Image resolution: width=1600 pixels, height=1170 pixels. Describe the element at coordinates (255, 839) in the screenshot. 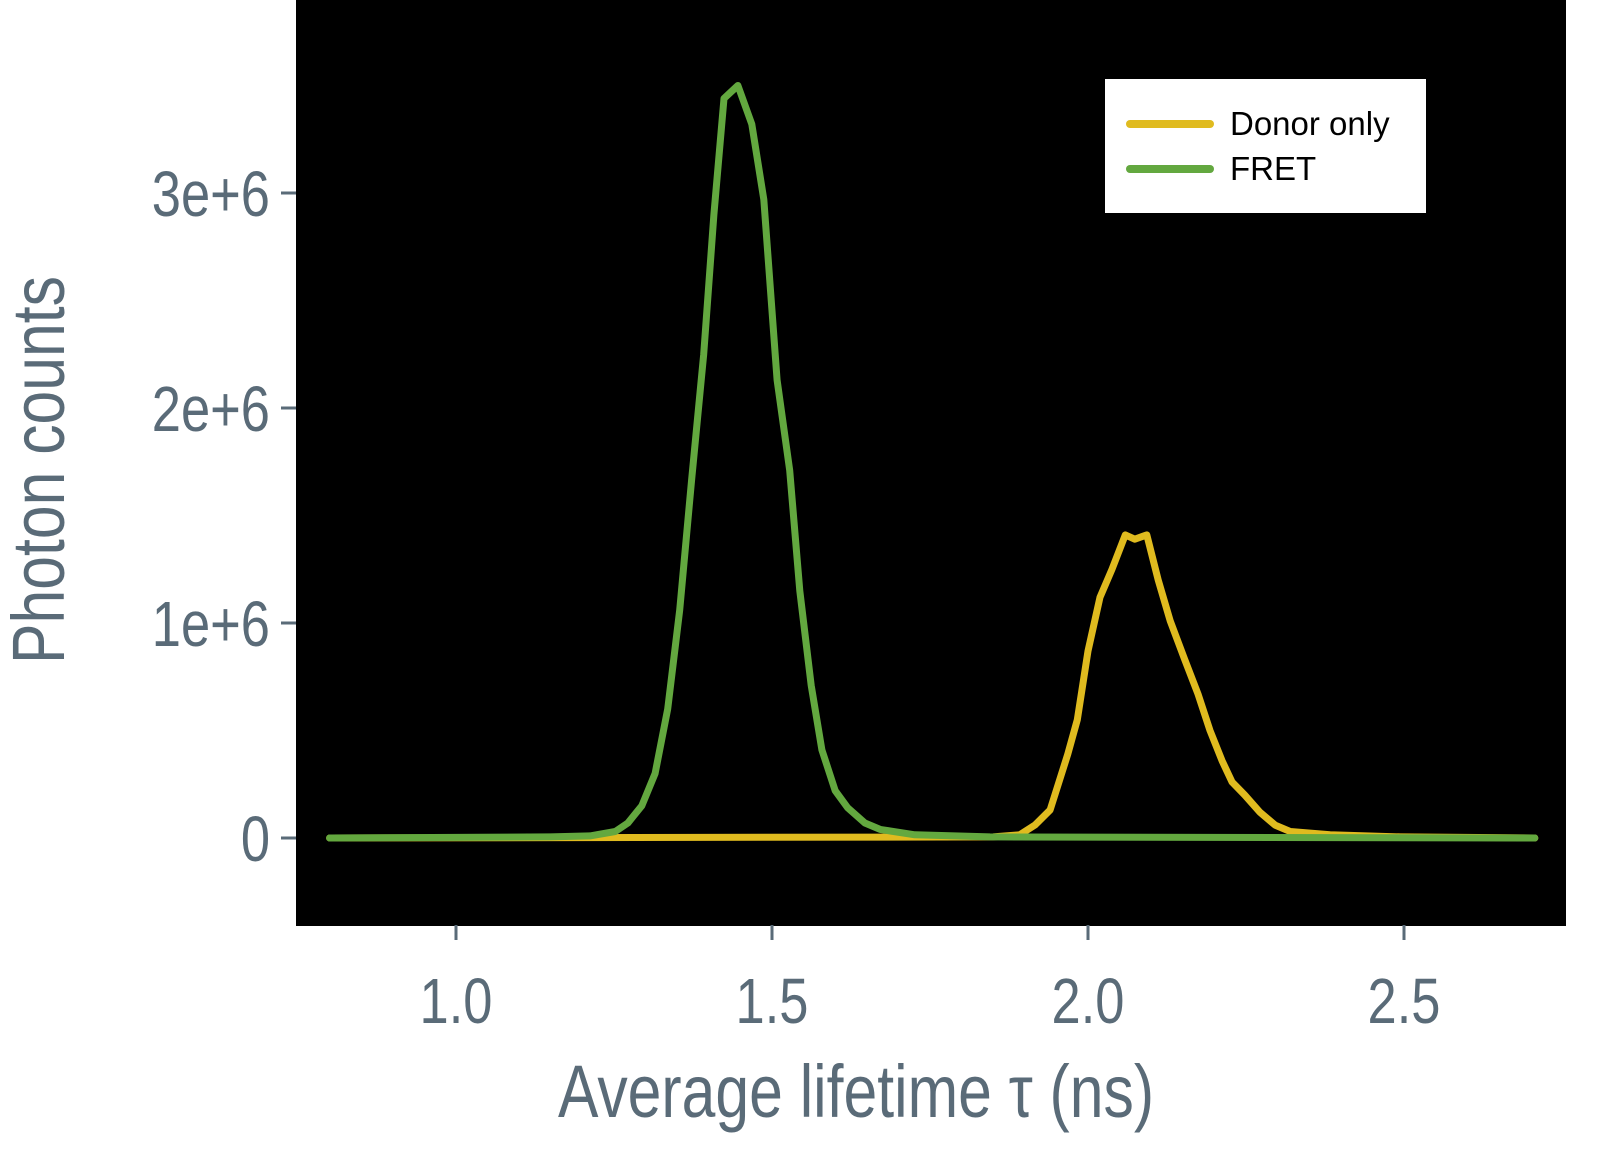

I see `y-tick-label: 0` at that location.